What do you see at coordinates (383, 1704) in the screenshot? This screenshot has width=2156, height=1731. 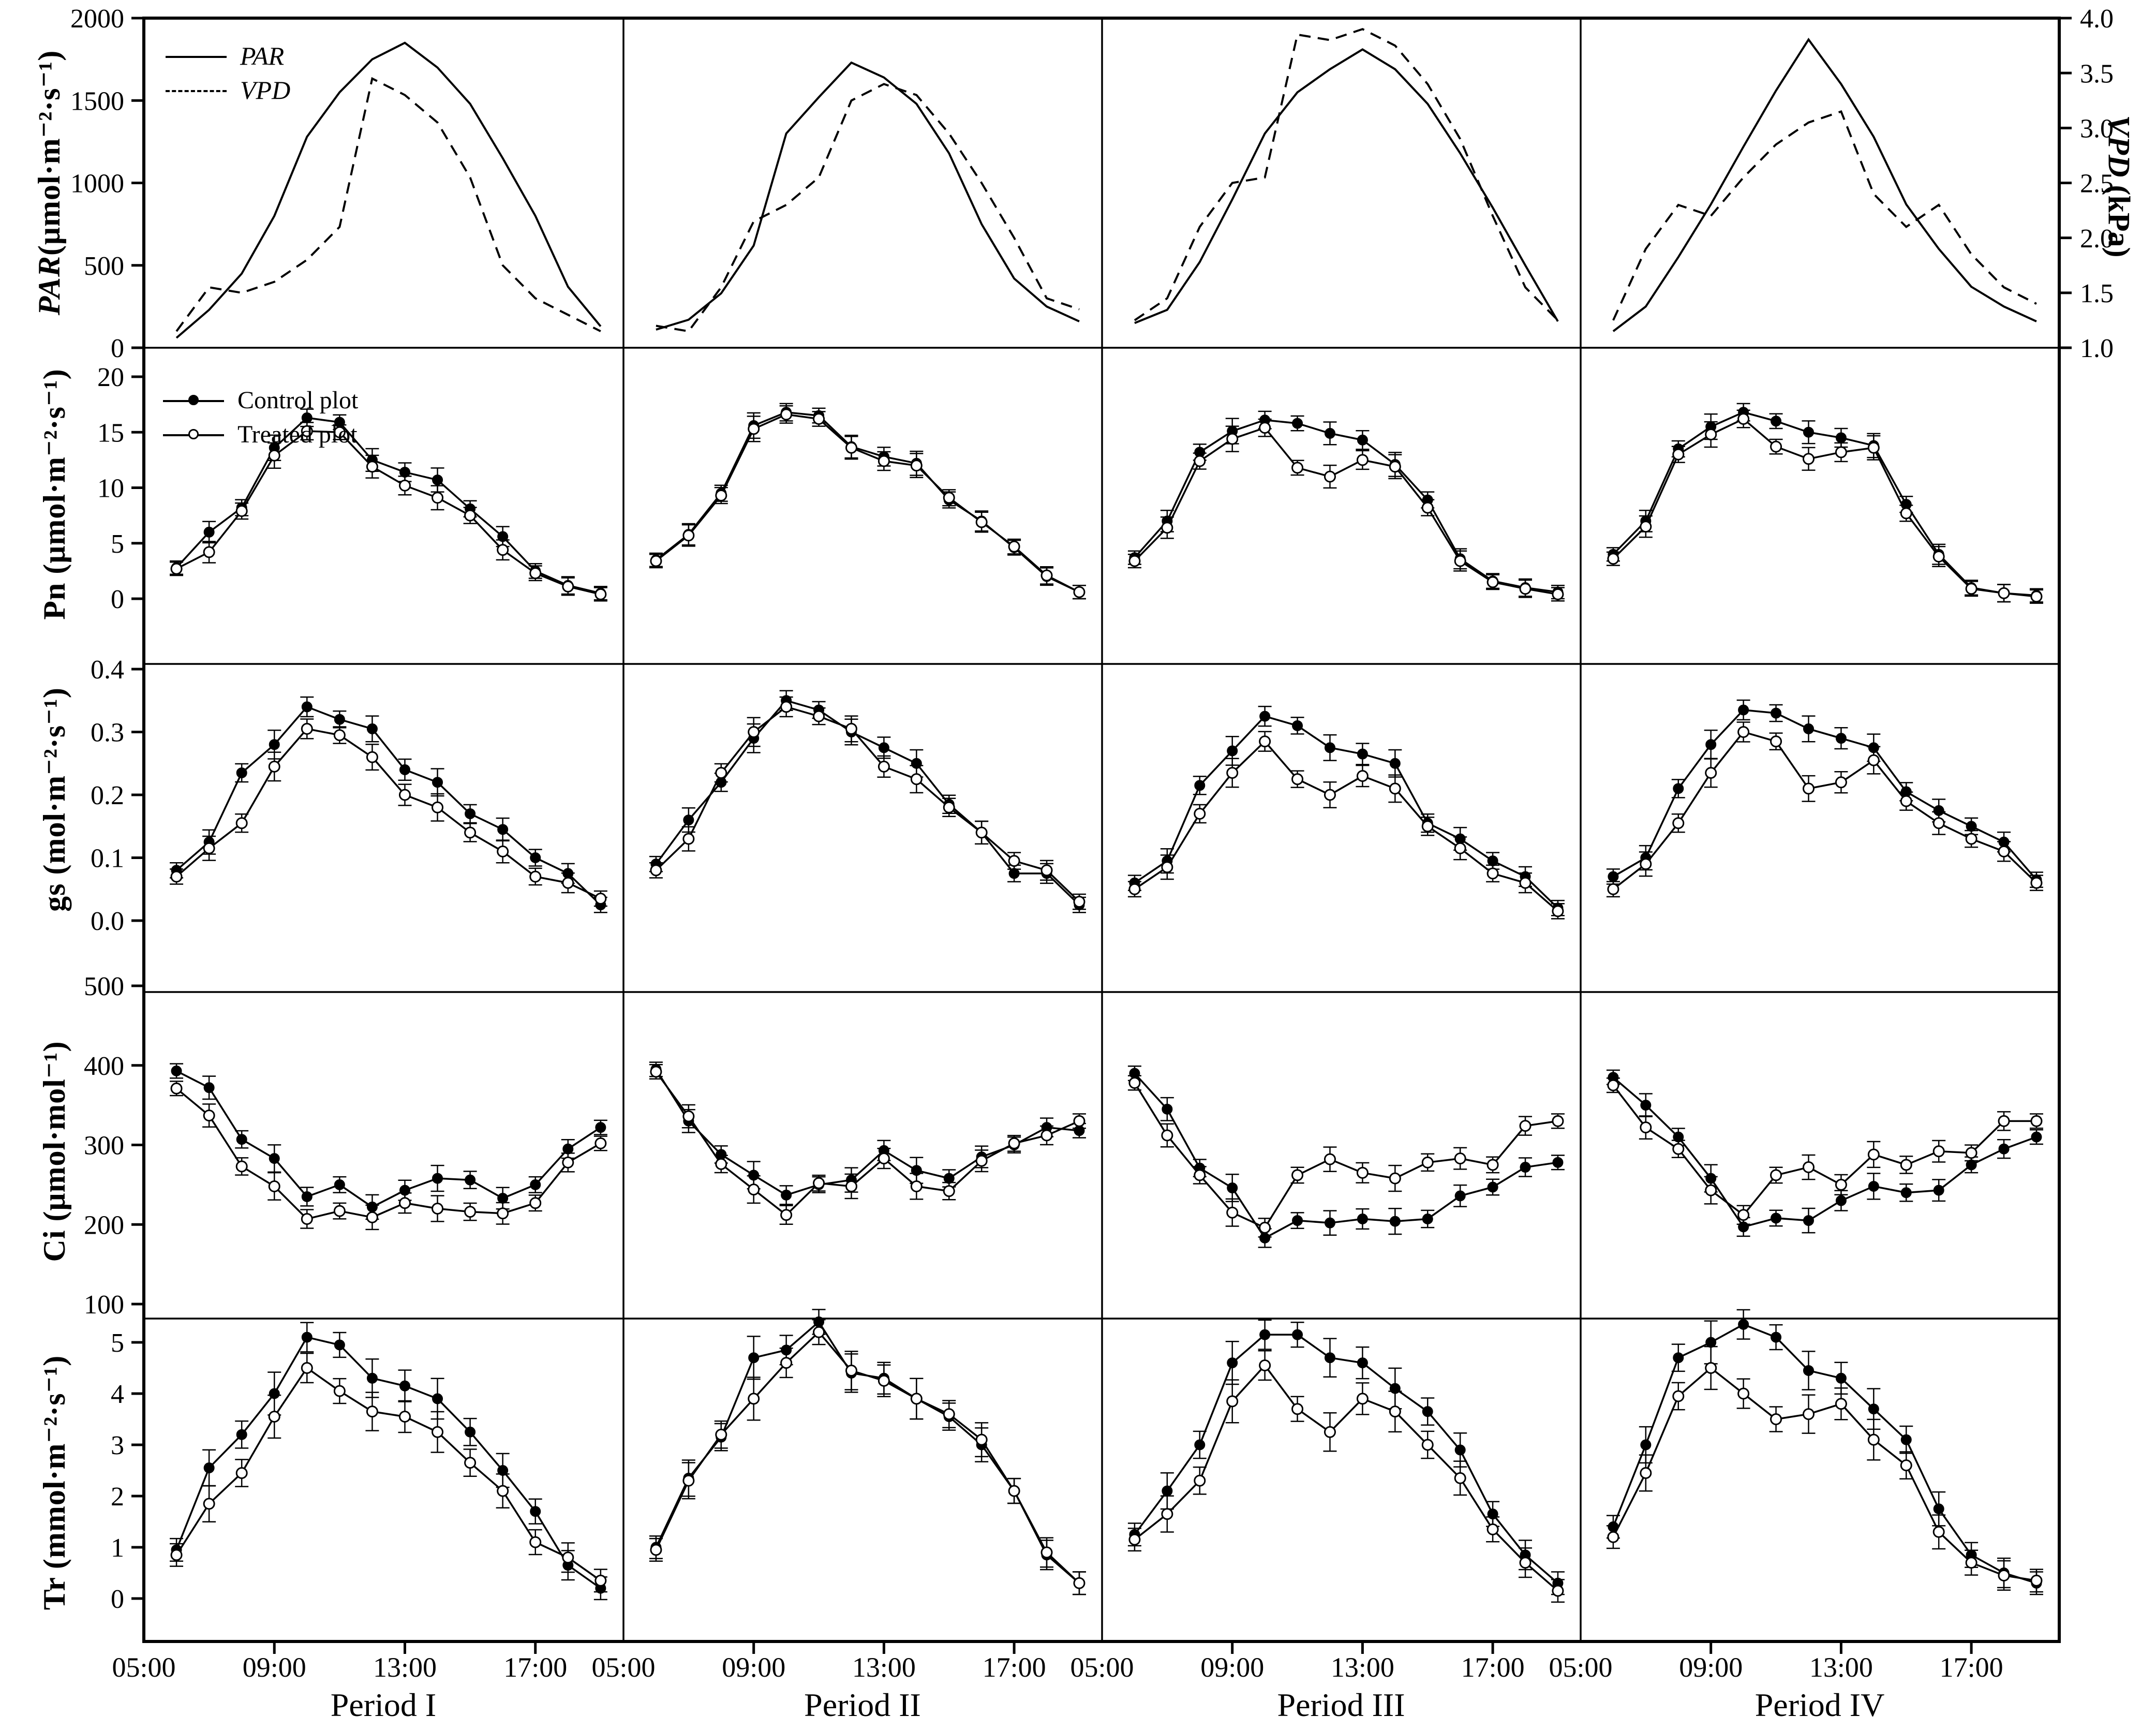 I see `period-label-1: Period I` at bounding box center [383, 1704].